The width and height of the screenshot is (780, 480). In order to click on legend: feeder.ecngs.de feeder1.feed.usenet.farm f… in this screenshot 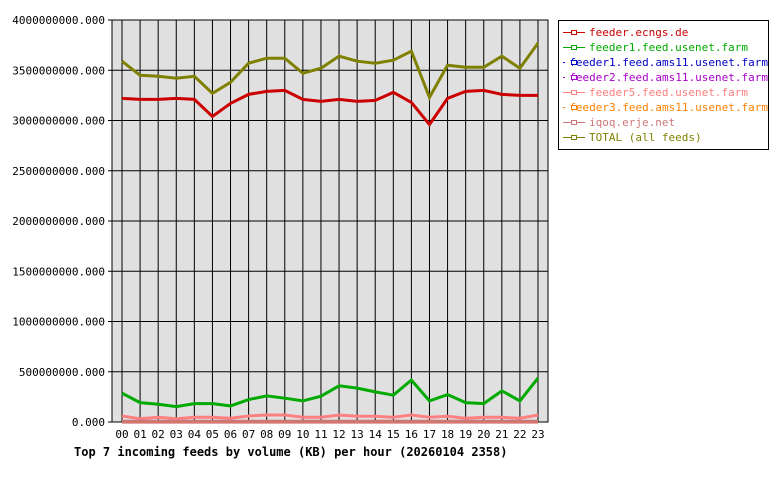, I will do `click(663, 85)`.